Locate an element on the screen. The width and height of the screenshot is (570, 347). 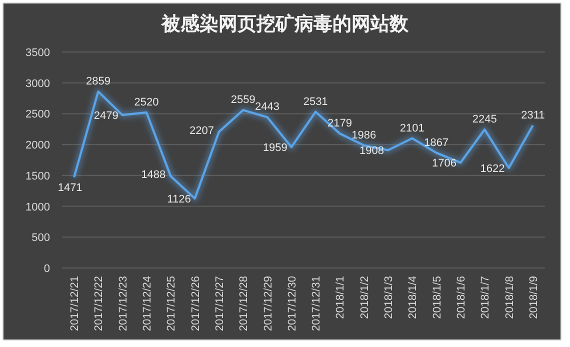
x-tick-label: 2017/12/30 is located at coordinates (292, 304).